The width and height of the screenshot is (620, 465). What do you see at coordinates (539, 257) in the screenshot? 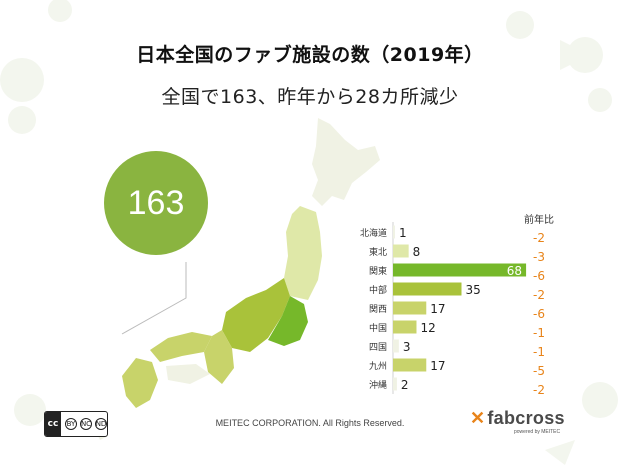
I see `yoy-change-label: -3` at bounding box center [539, 257].